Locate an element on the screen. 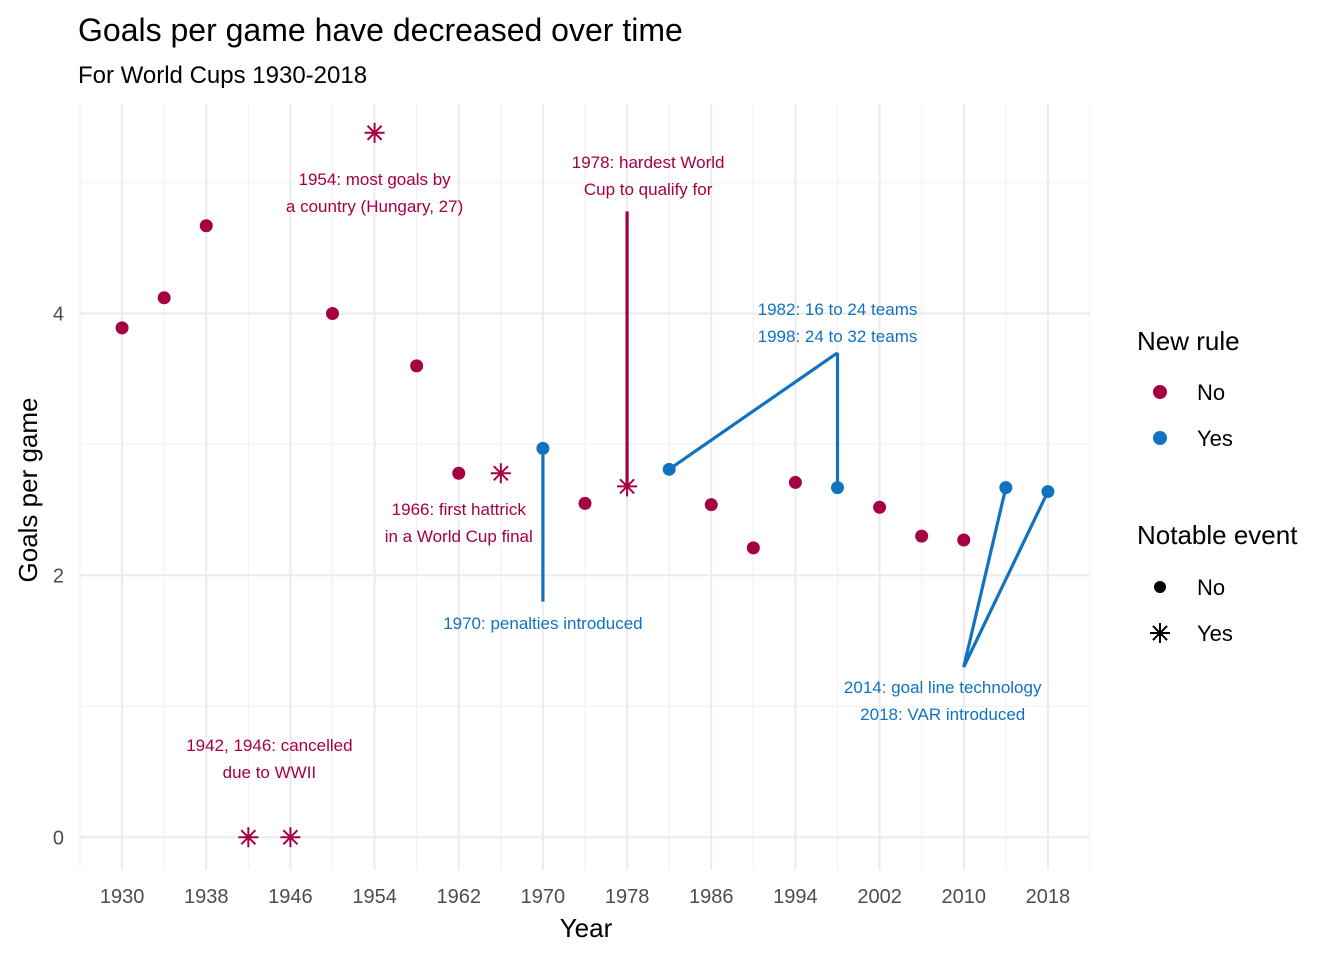  x-tick-label: 1978 is located at coordinates (627, 897).